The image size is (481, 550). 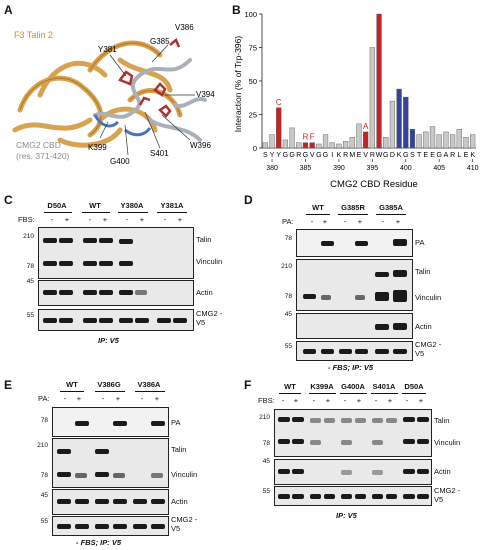 What do you see at coordinates (420, 242) in the screenshot?
I see `row-label: PA` at bounding box center [420, 242].